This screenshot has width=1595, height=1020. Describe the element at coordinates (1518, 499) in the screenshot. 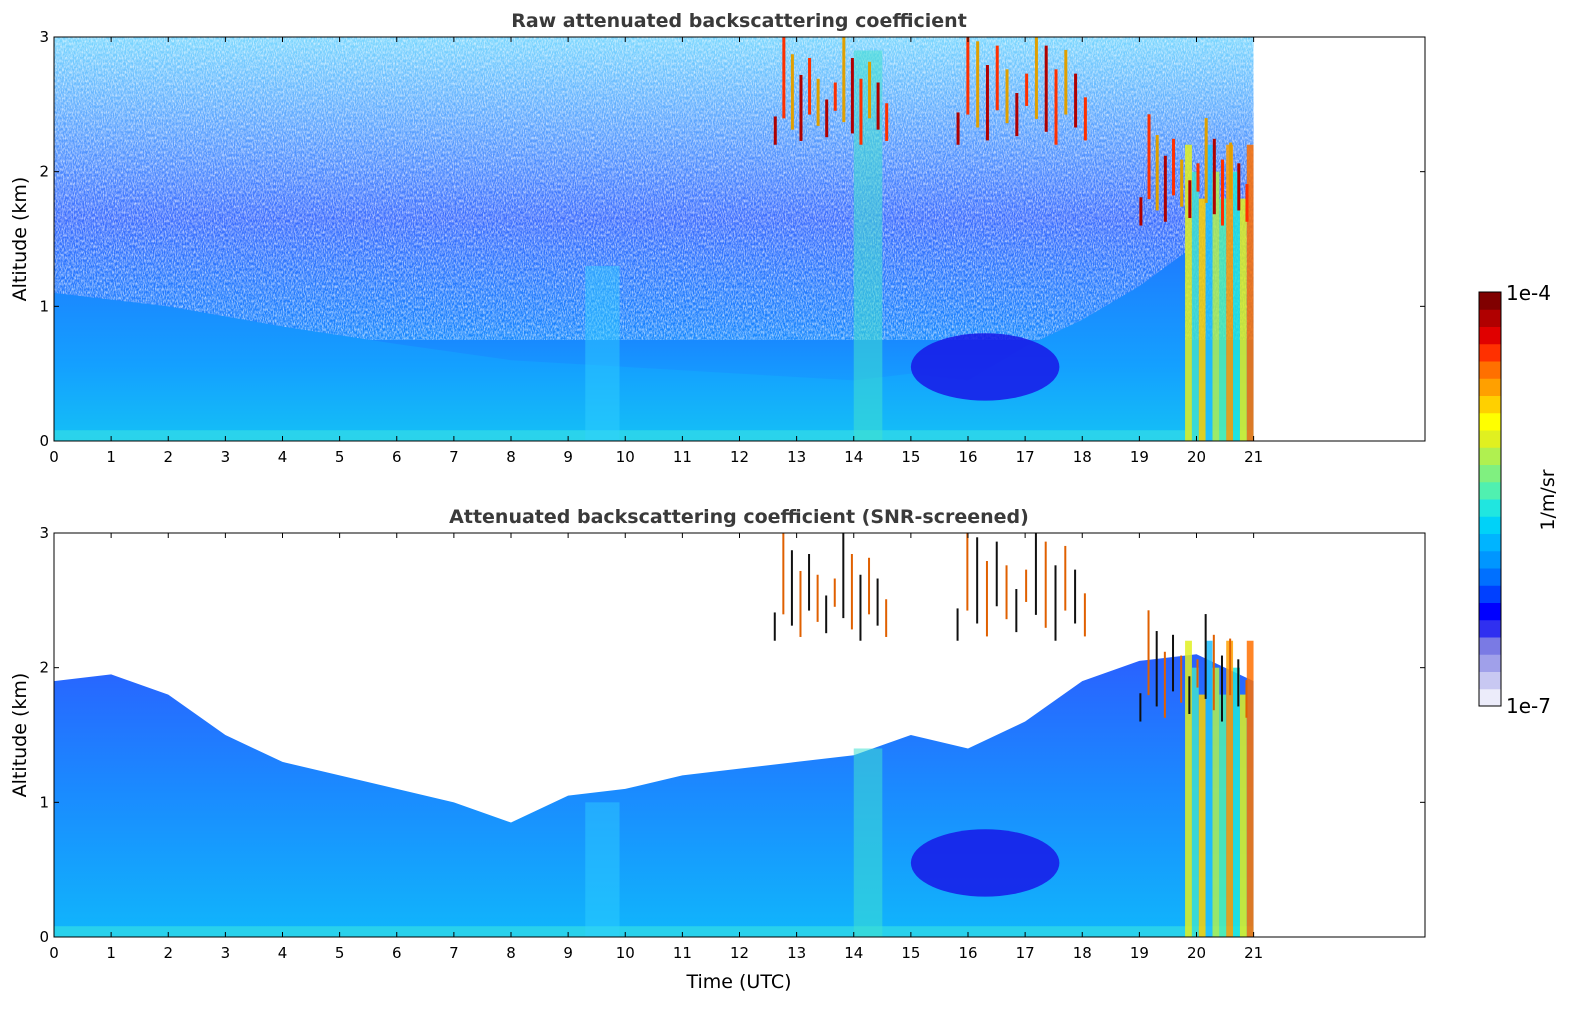

I see `colorbar: 1e-4 1e-7 1/m/sr` at that location.